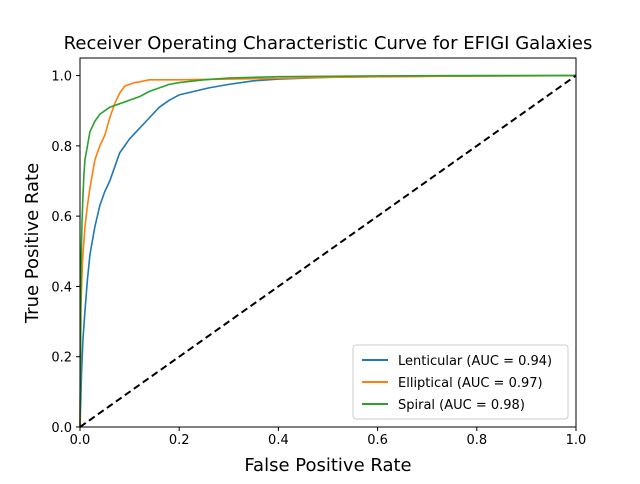 The image size is (640, 484). Describe the element at coordinates (461, 405) in the screenshot. I see `legend-entry: Spiral (AUC = 0.98)` at that location.